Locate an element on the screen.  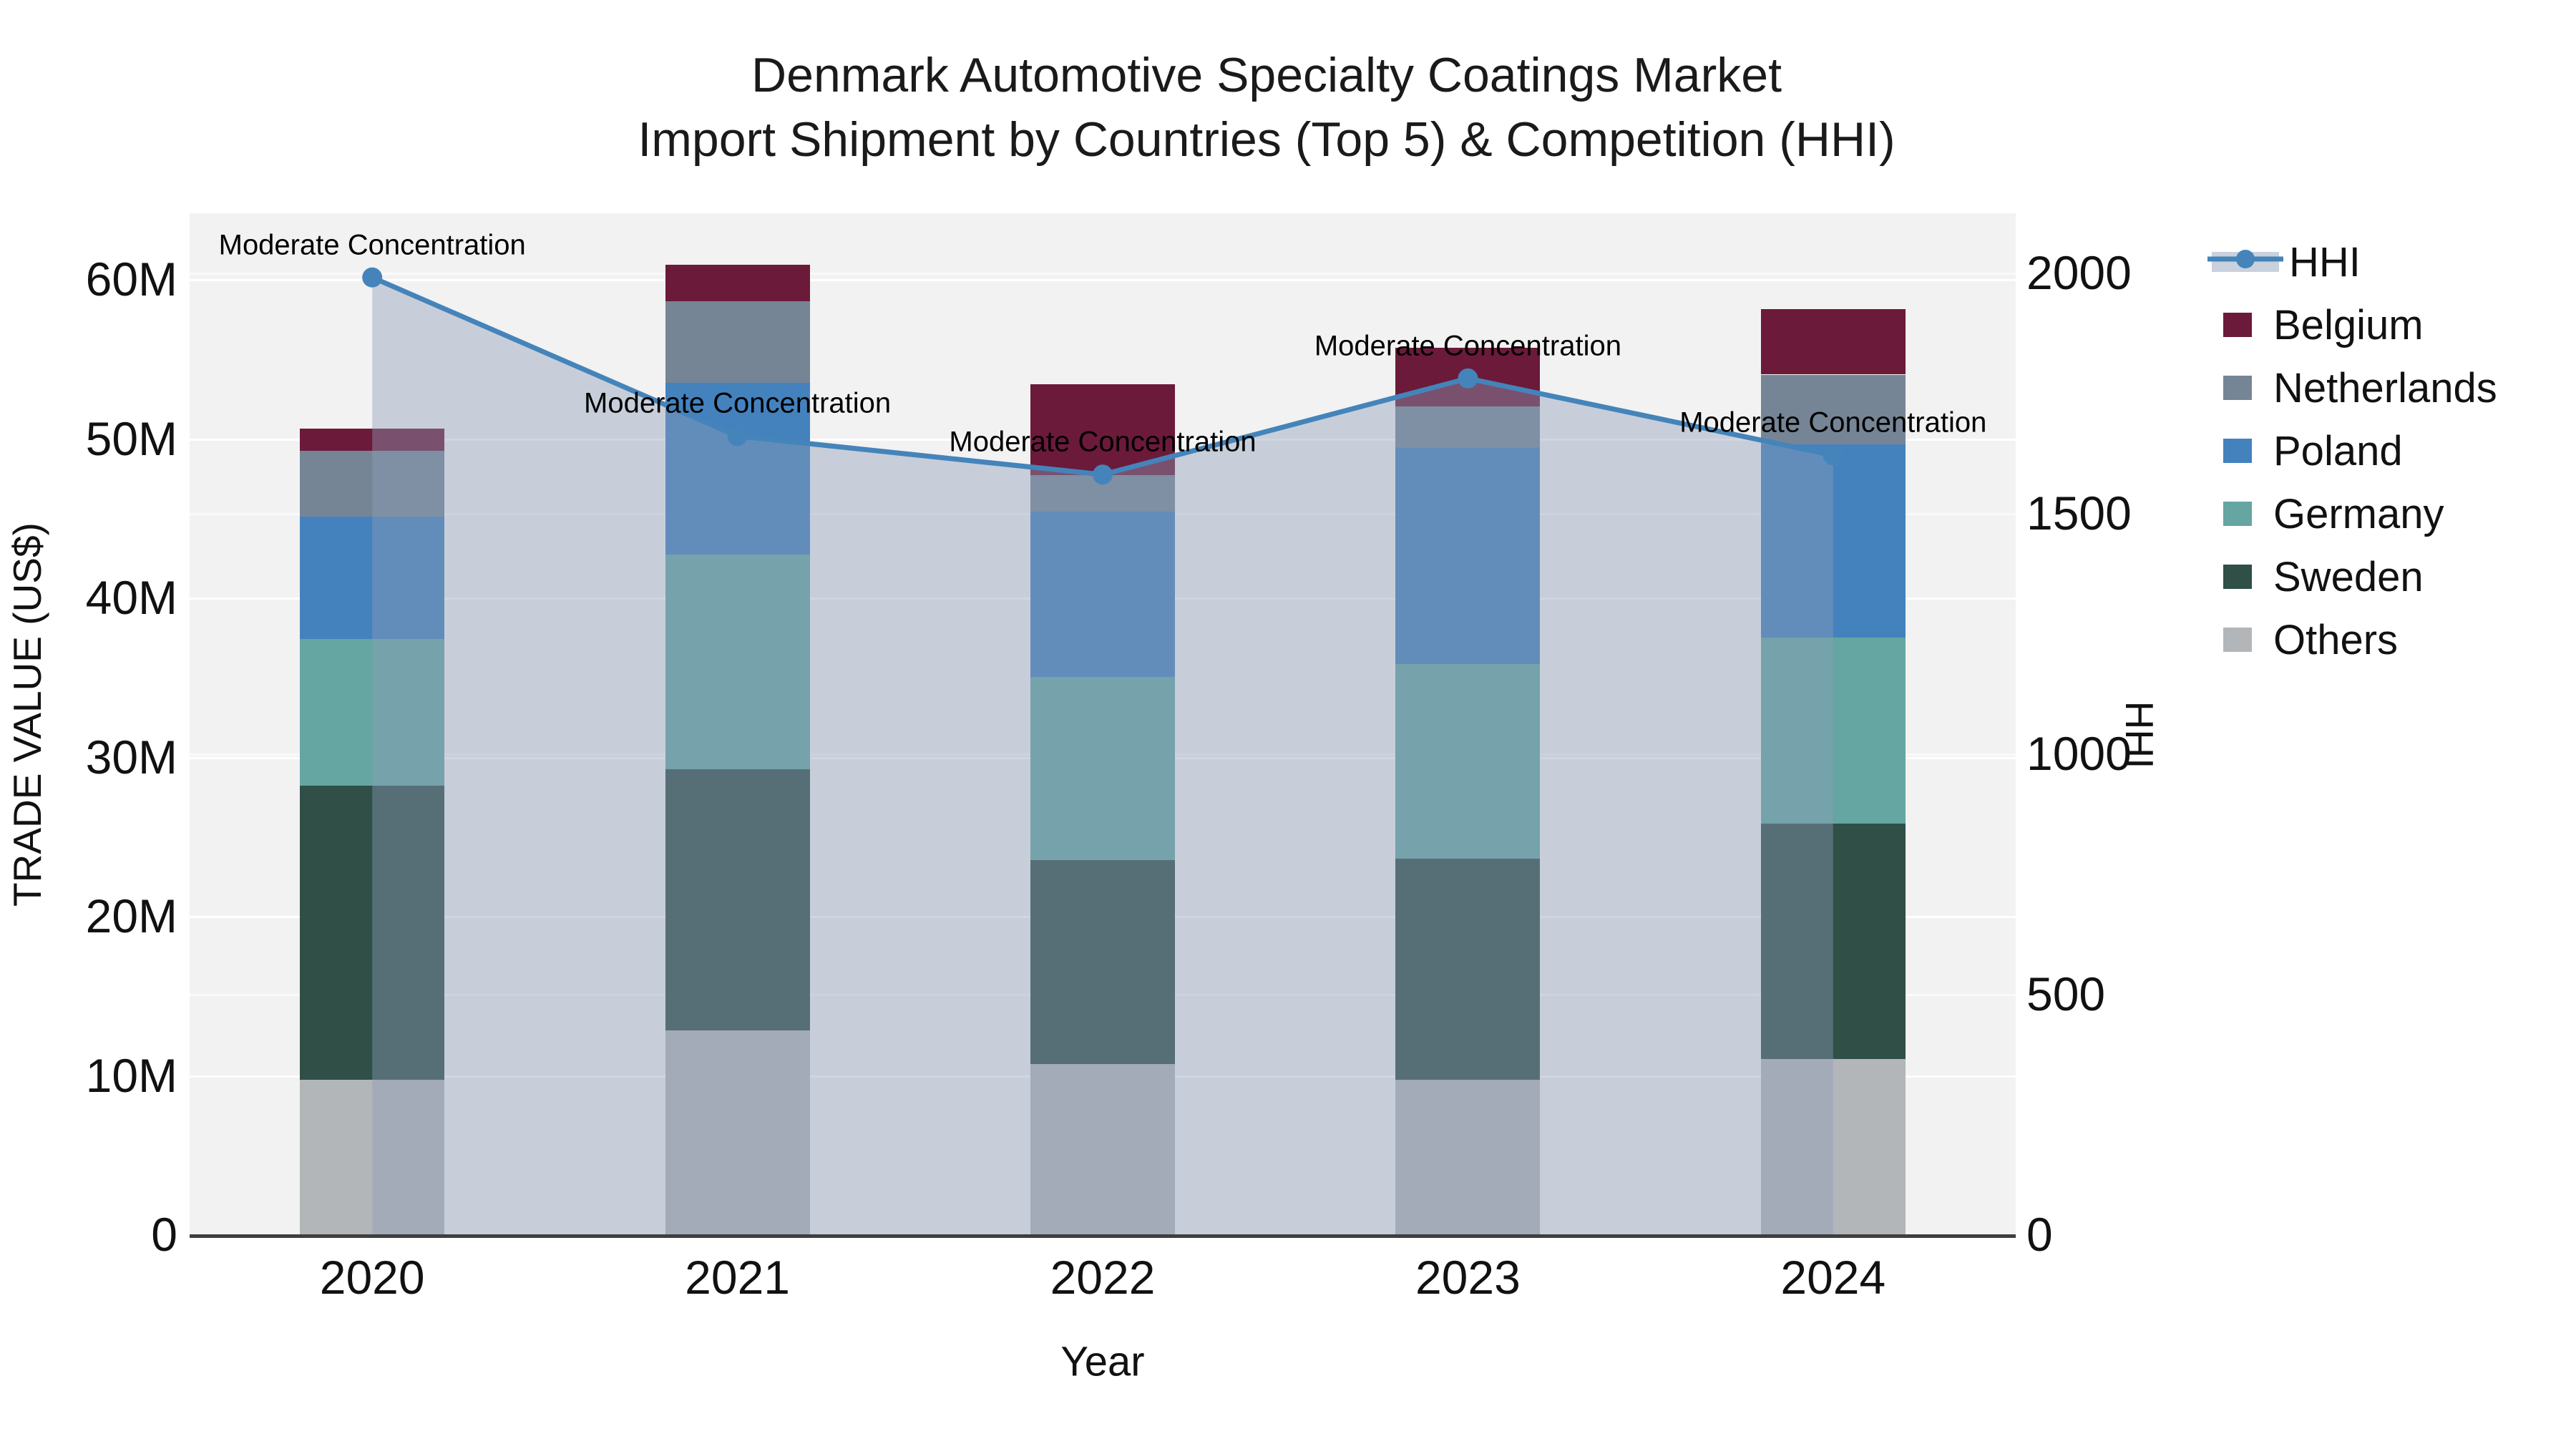
legend-swatch-netherlands is located at coordinates (2237, 388).